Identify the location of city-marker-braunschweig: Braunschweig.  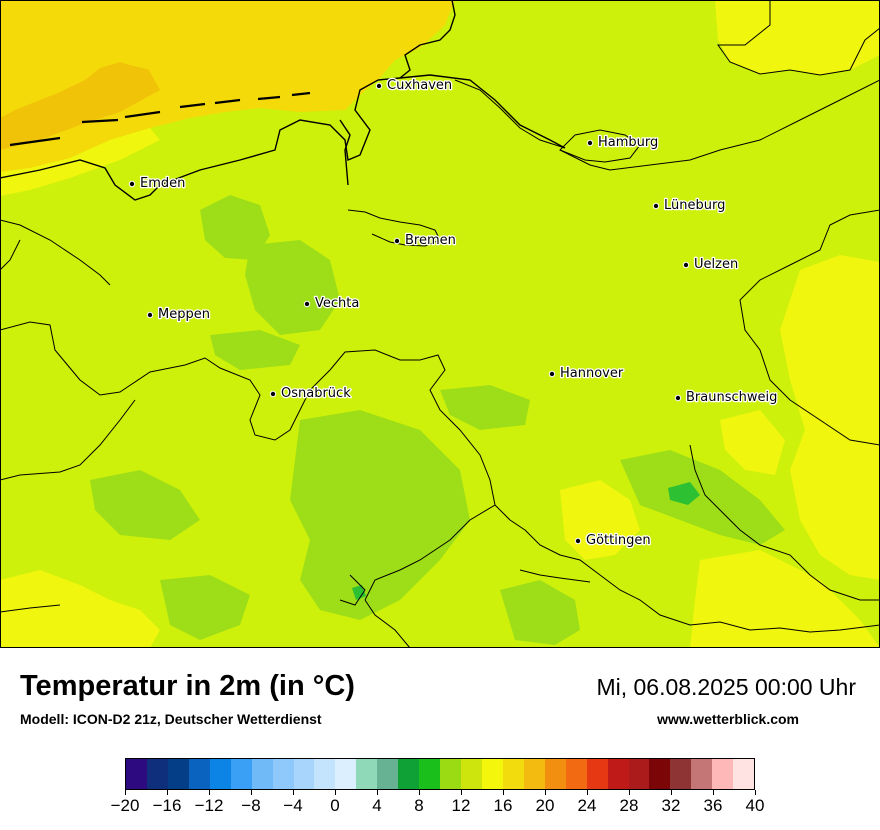
(726, 397).